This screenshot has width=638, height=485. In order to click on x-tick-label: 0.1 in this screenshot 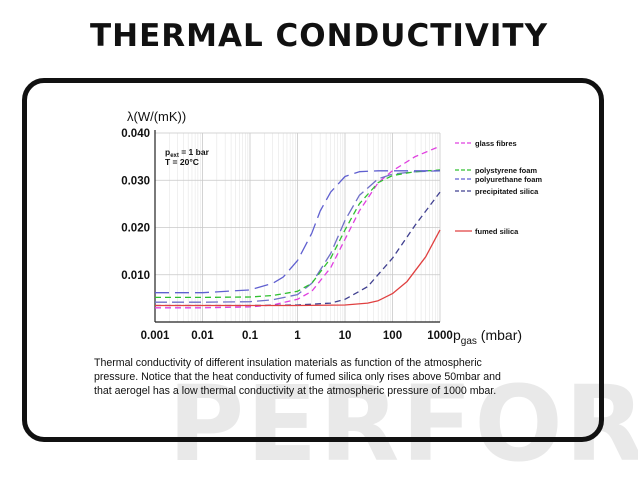, I will do `click(250, 336)`.